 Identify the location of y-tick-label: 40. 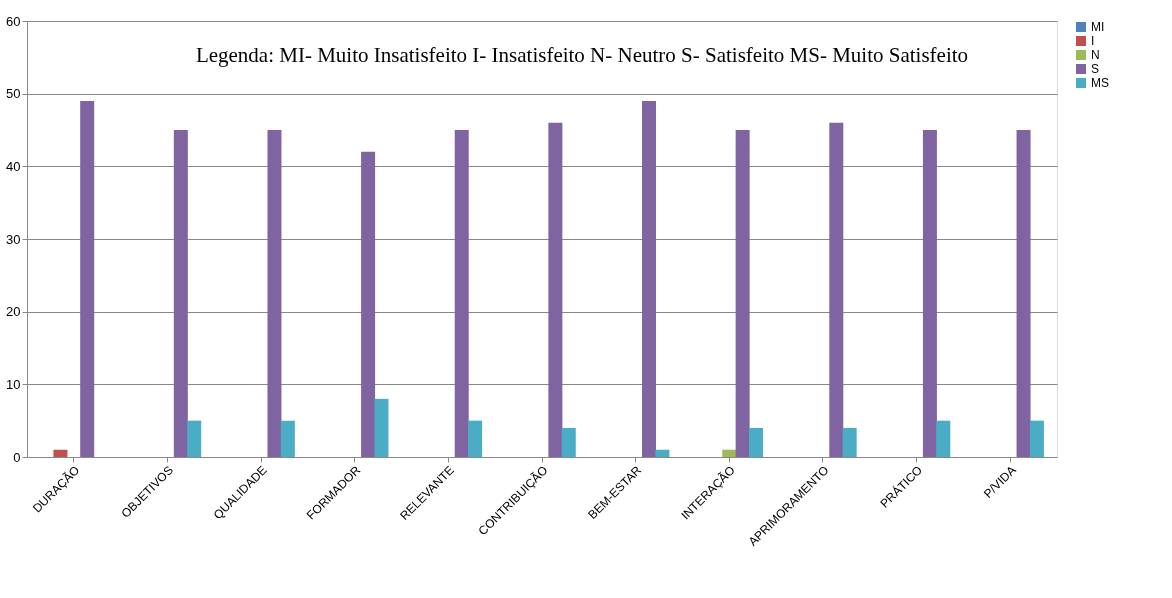
(13, 166).